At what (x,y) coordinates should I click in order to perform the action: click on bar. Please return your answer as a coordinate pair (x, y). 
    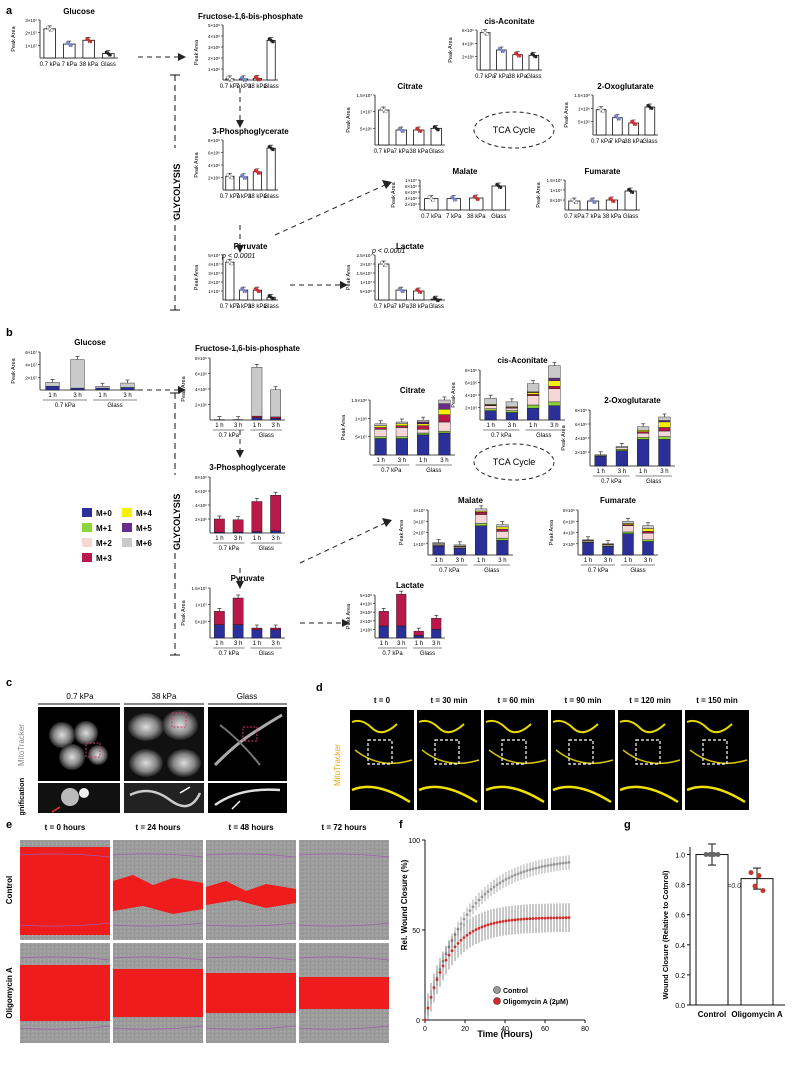
    Looking at the image, I should click on (50, 43).